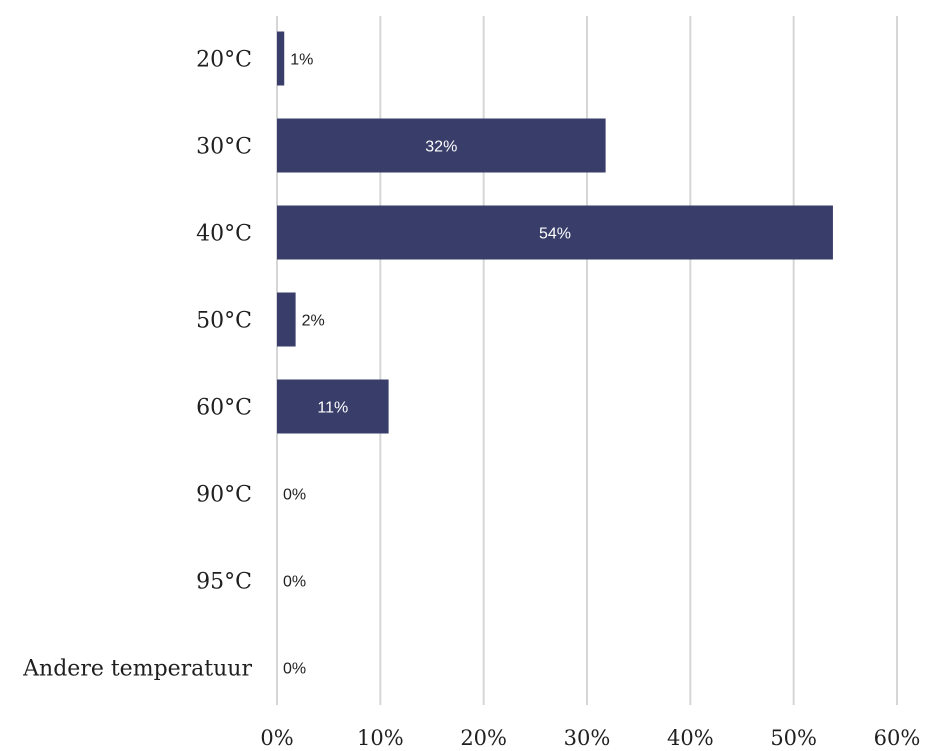  Describe the element at coordinates (224, 582) in the screenshot. I see `category-label: 95°C` at that location.